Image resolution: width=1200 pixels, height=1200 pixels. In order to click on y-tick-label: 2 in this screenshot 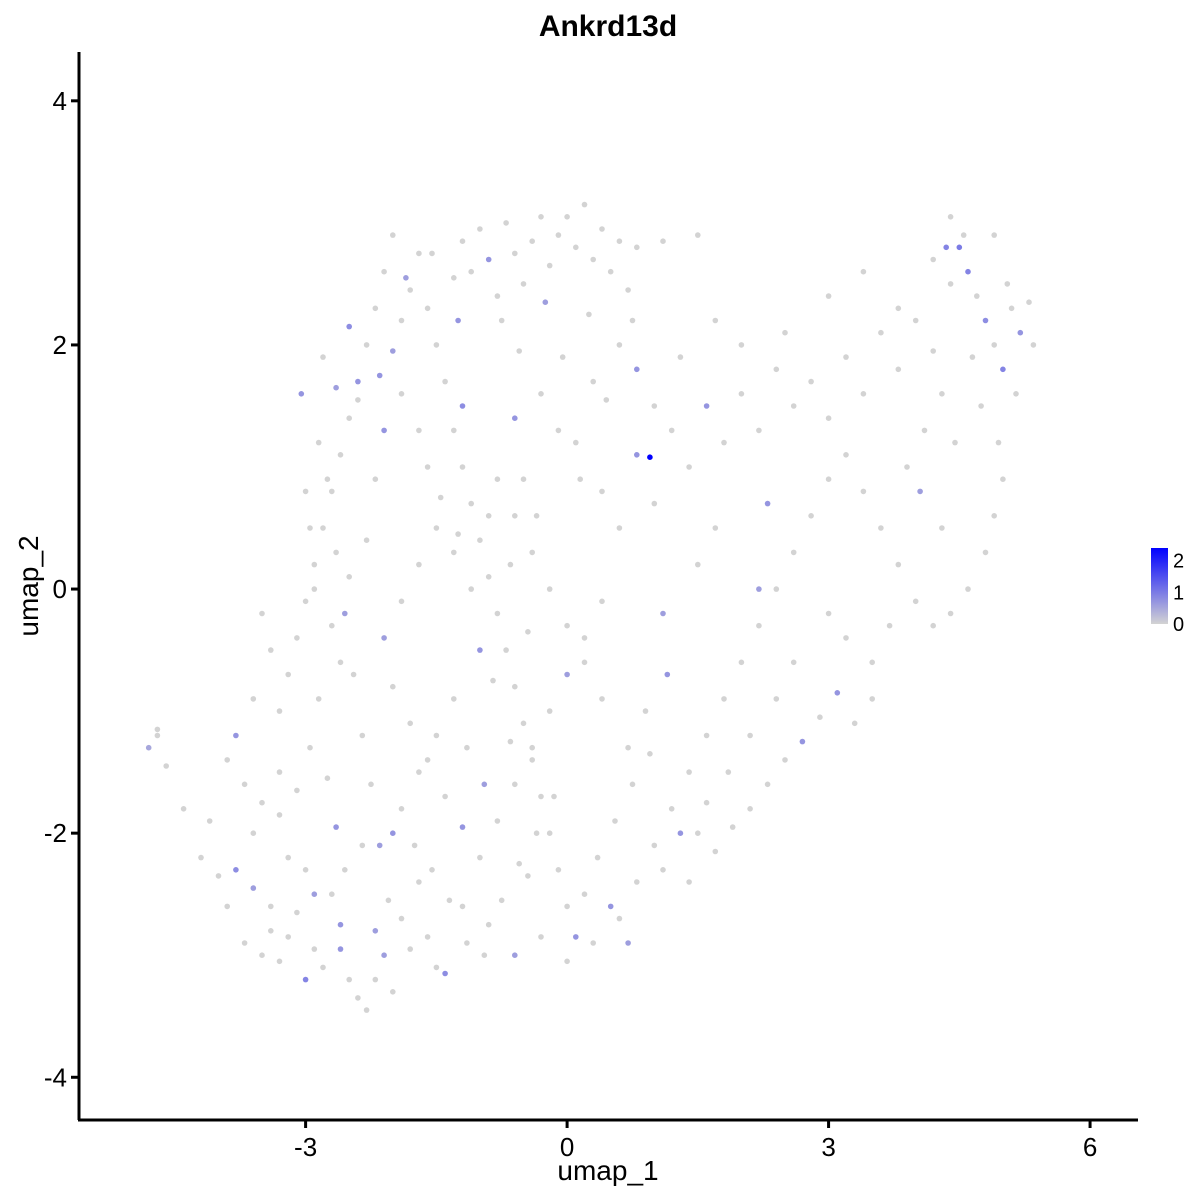, I will do `click(60, 345)`.